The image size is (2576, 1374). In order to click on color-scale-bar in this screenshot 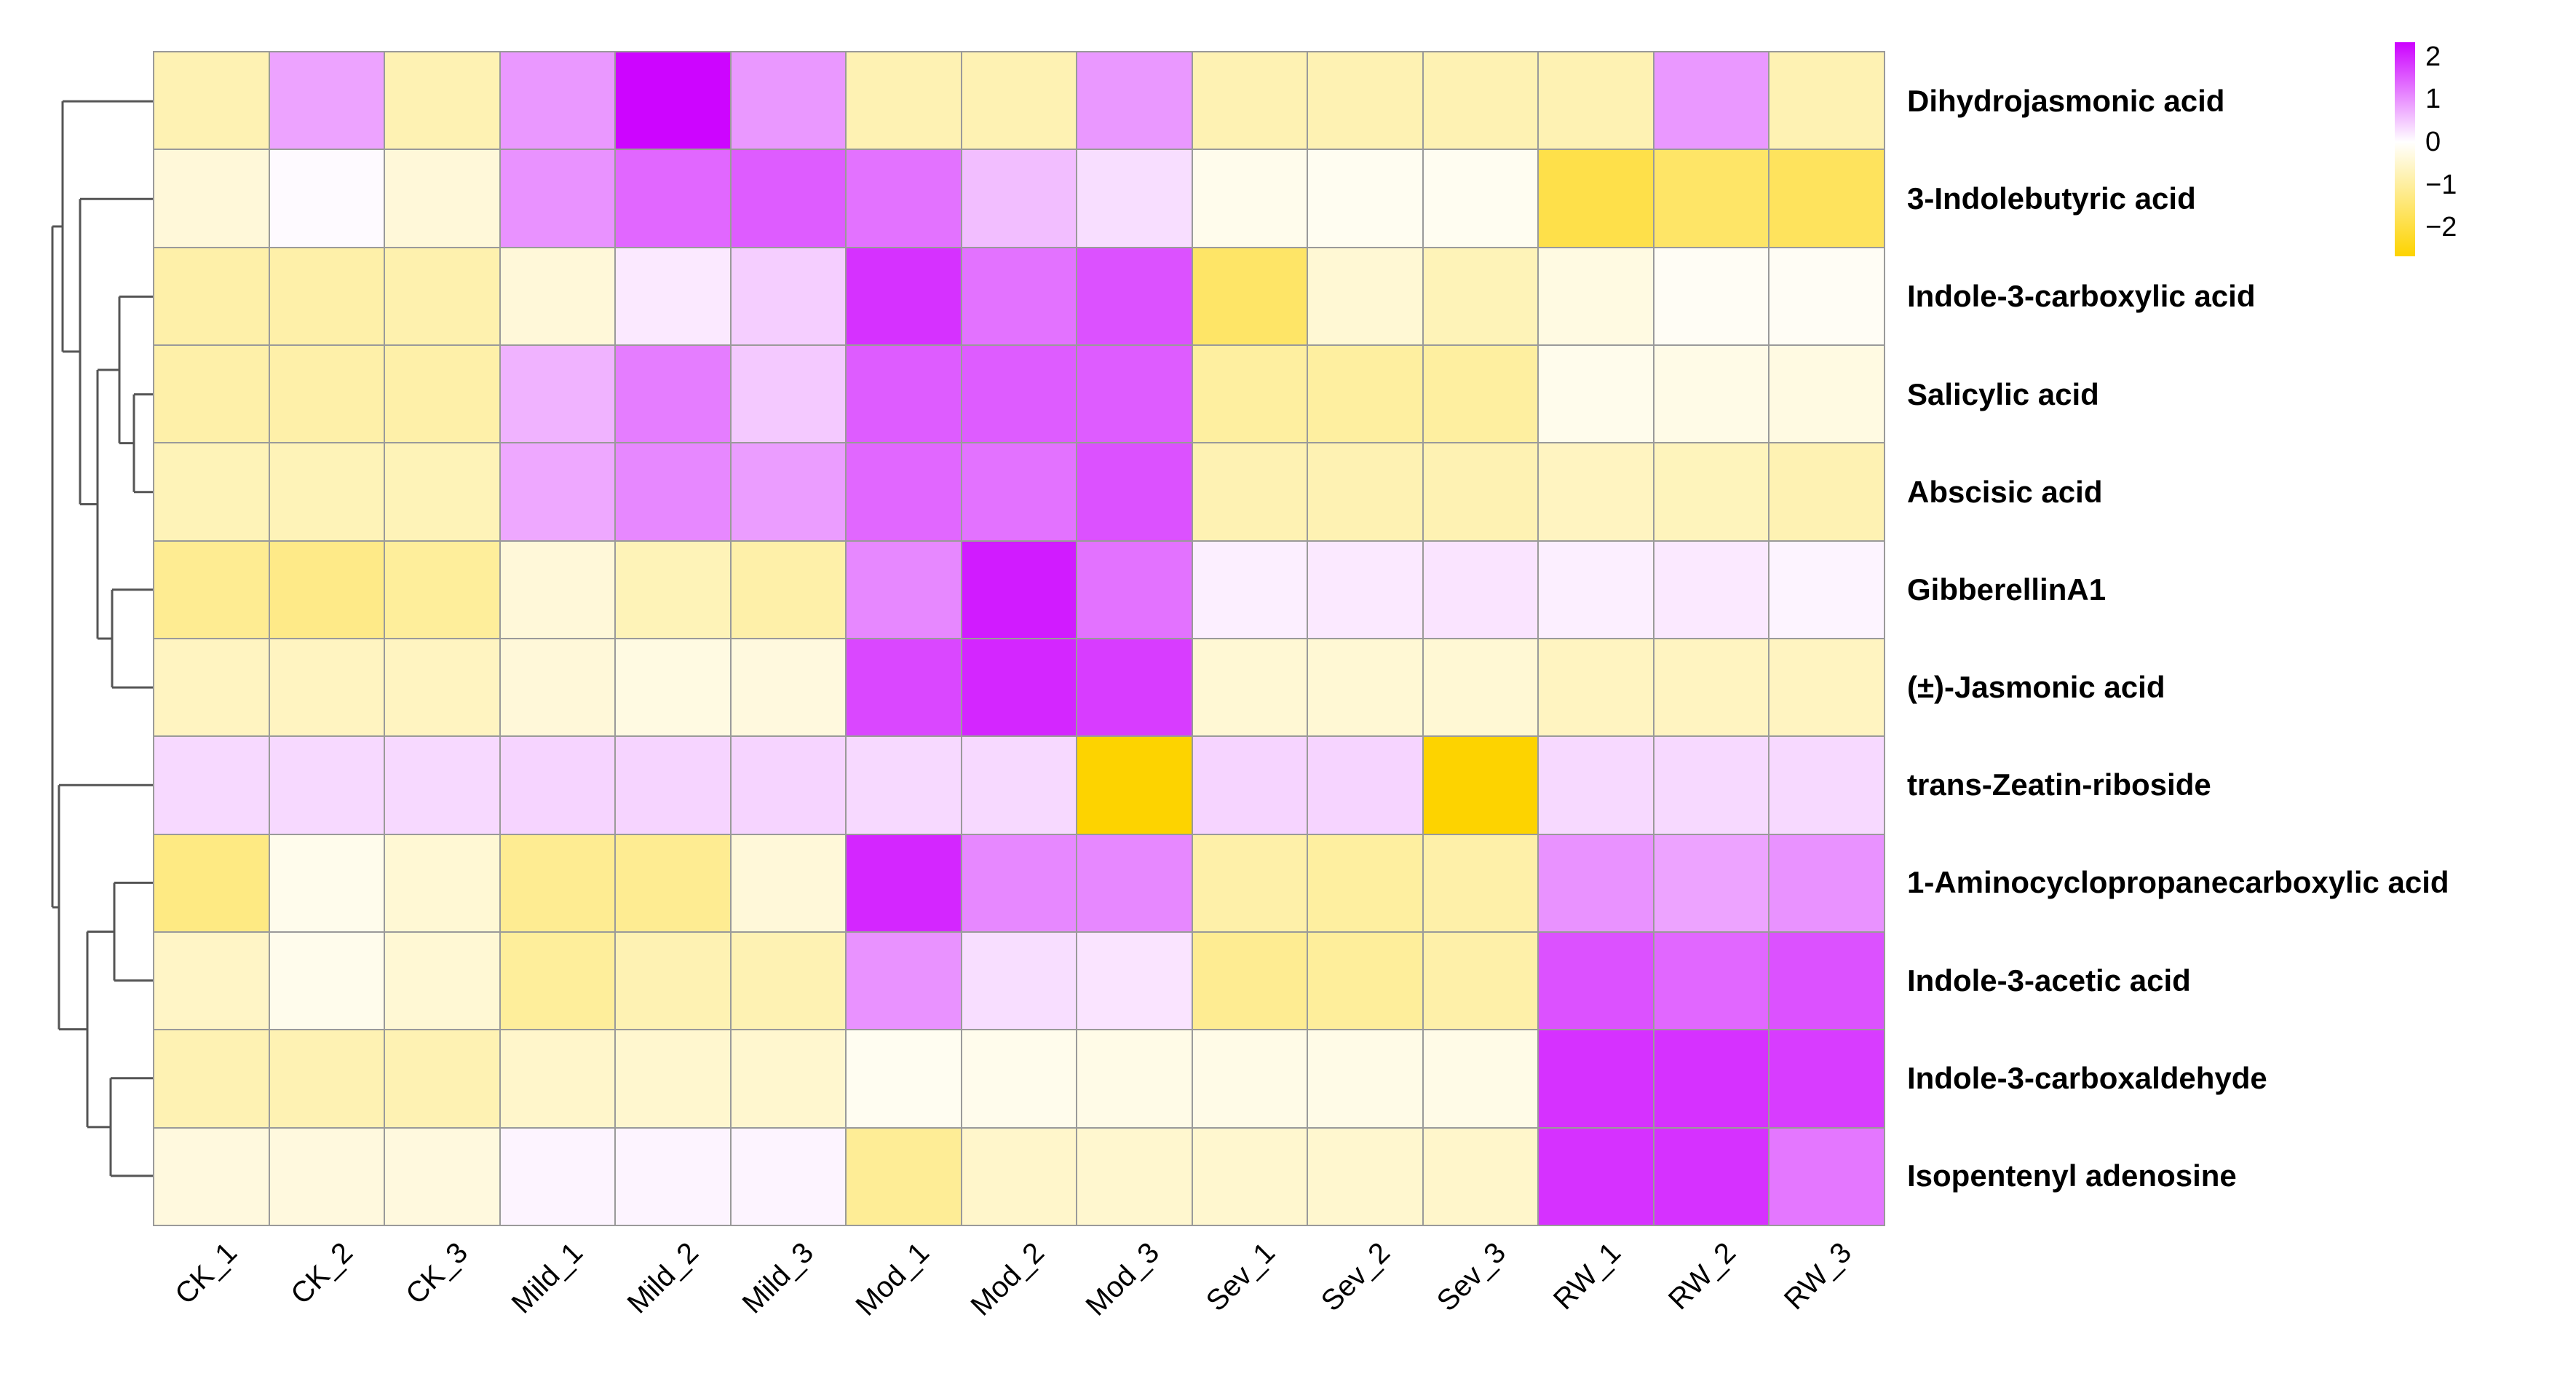, I will do `click(2405, 149)`.